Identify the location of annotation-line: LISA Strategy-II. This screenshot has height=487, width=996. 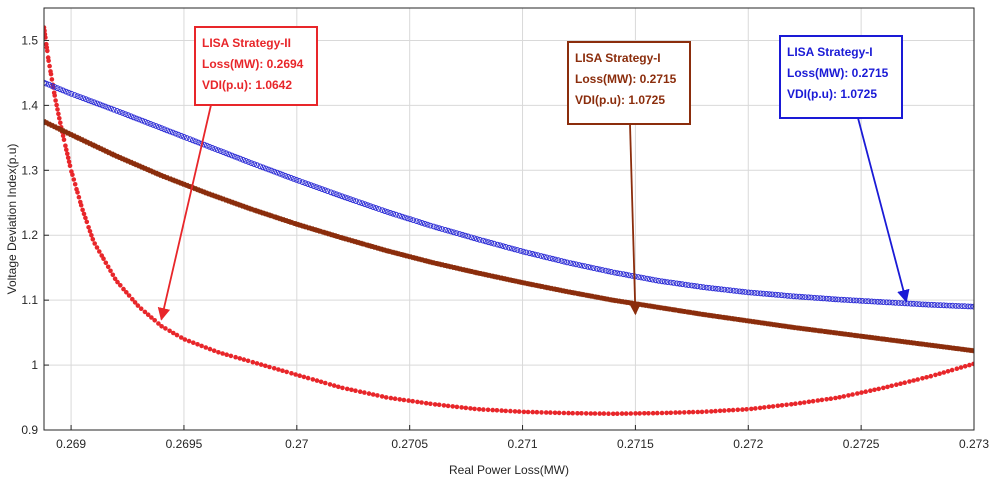
(246, 43).